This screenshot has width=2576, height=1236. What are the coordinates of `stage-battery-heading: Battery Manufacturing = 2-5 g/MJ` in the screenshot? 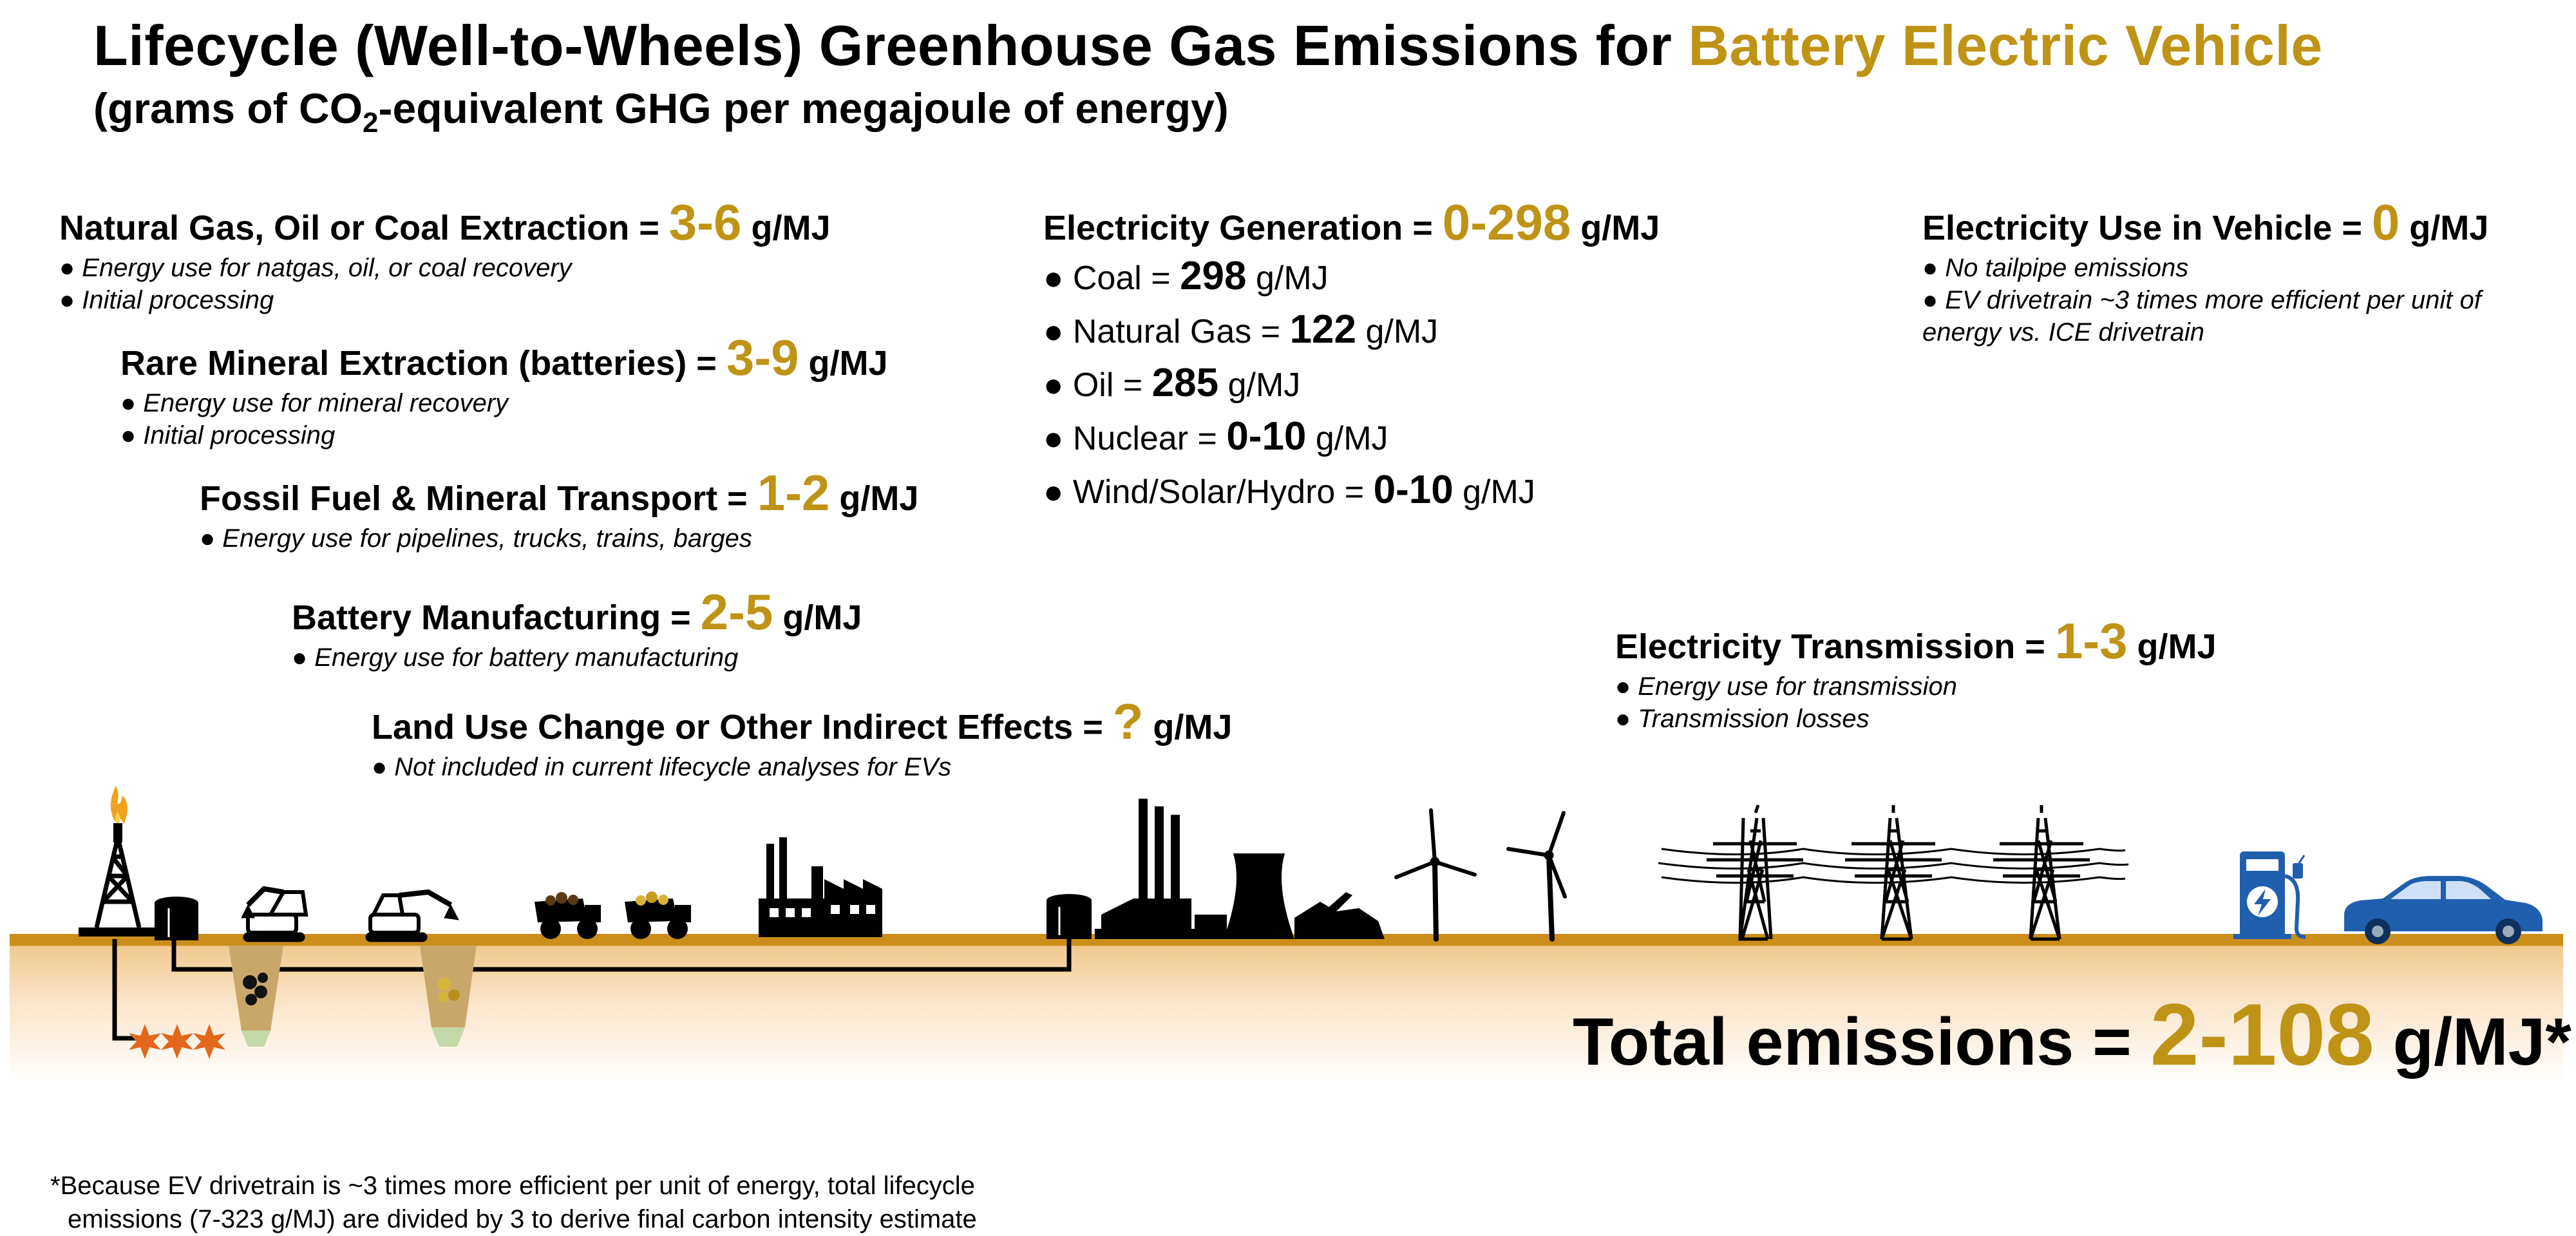 It's located at (577, 612).